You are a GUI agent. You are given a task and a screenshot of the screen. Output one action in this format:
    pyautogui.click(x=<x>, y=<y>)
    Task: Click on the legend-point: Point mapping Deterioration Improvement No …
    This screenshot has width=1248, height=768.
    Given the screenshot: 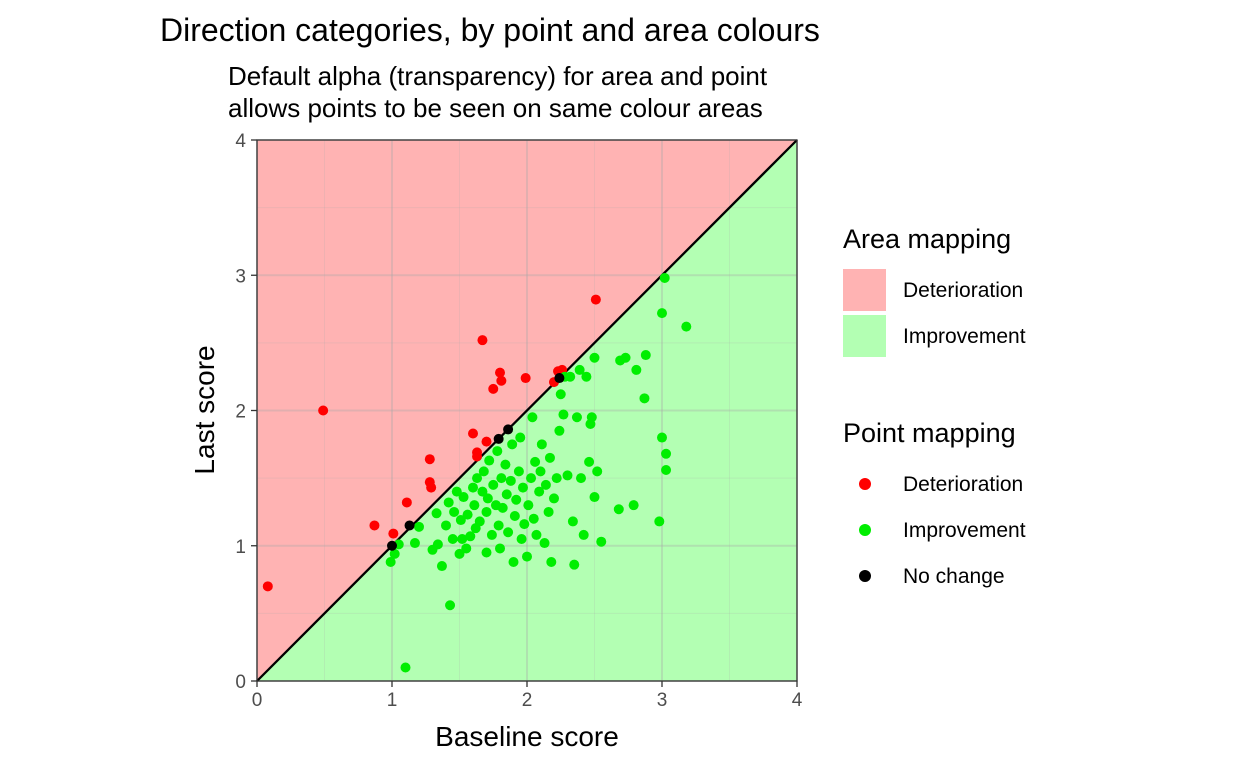 What is the action you would take?
    pyautogui.click(x=934, y=503)
    